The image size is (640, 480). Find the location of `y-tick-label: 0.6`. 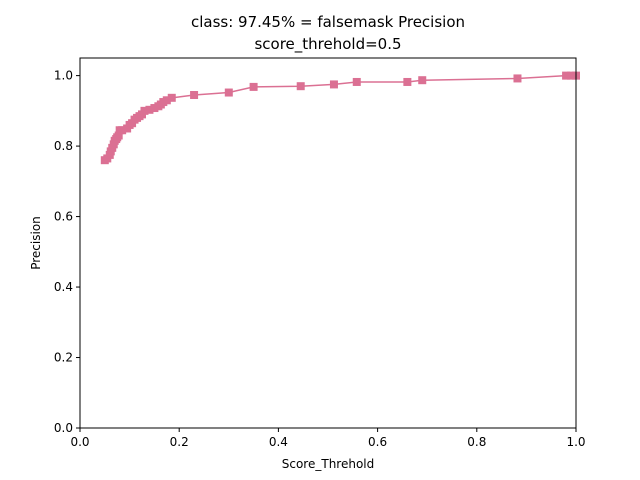

y-tick-label: 0.6 is located at coordinates (63, 217).